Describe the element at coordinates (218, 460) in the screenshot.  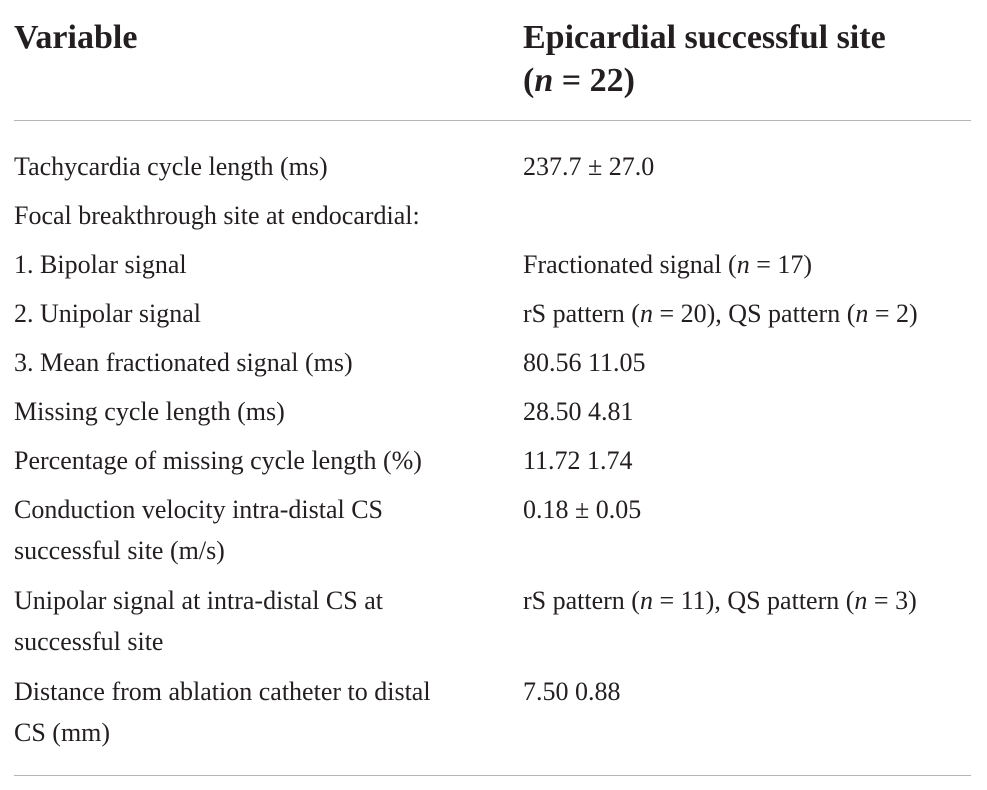
I see `row-variable: Percentage of missing cycle length (%)` at that location.